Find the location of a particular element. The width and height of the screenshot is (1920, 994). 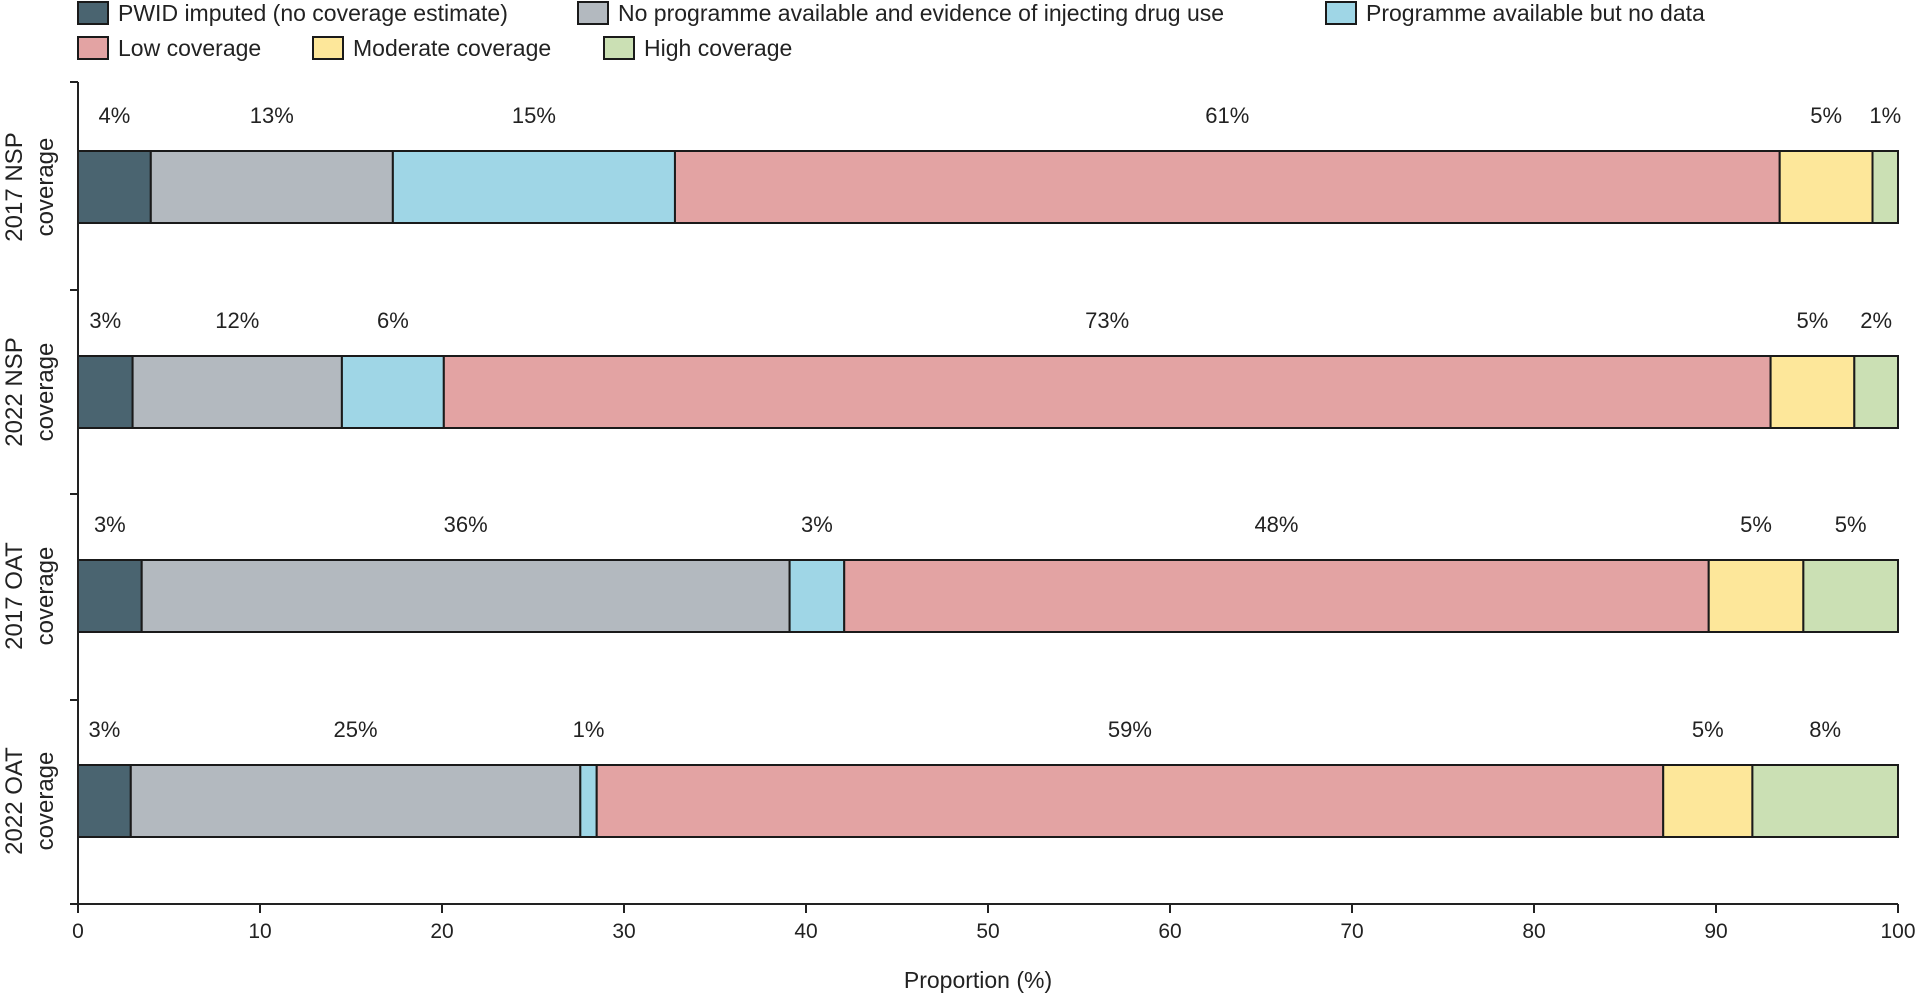

data-label: 25% is located at coordinates (356, 729).